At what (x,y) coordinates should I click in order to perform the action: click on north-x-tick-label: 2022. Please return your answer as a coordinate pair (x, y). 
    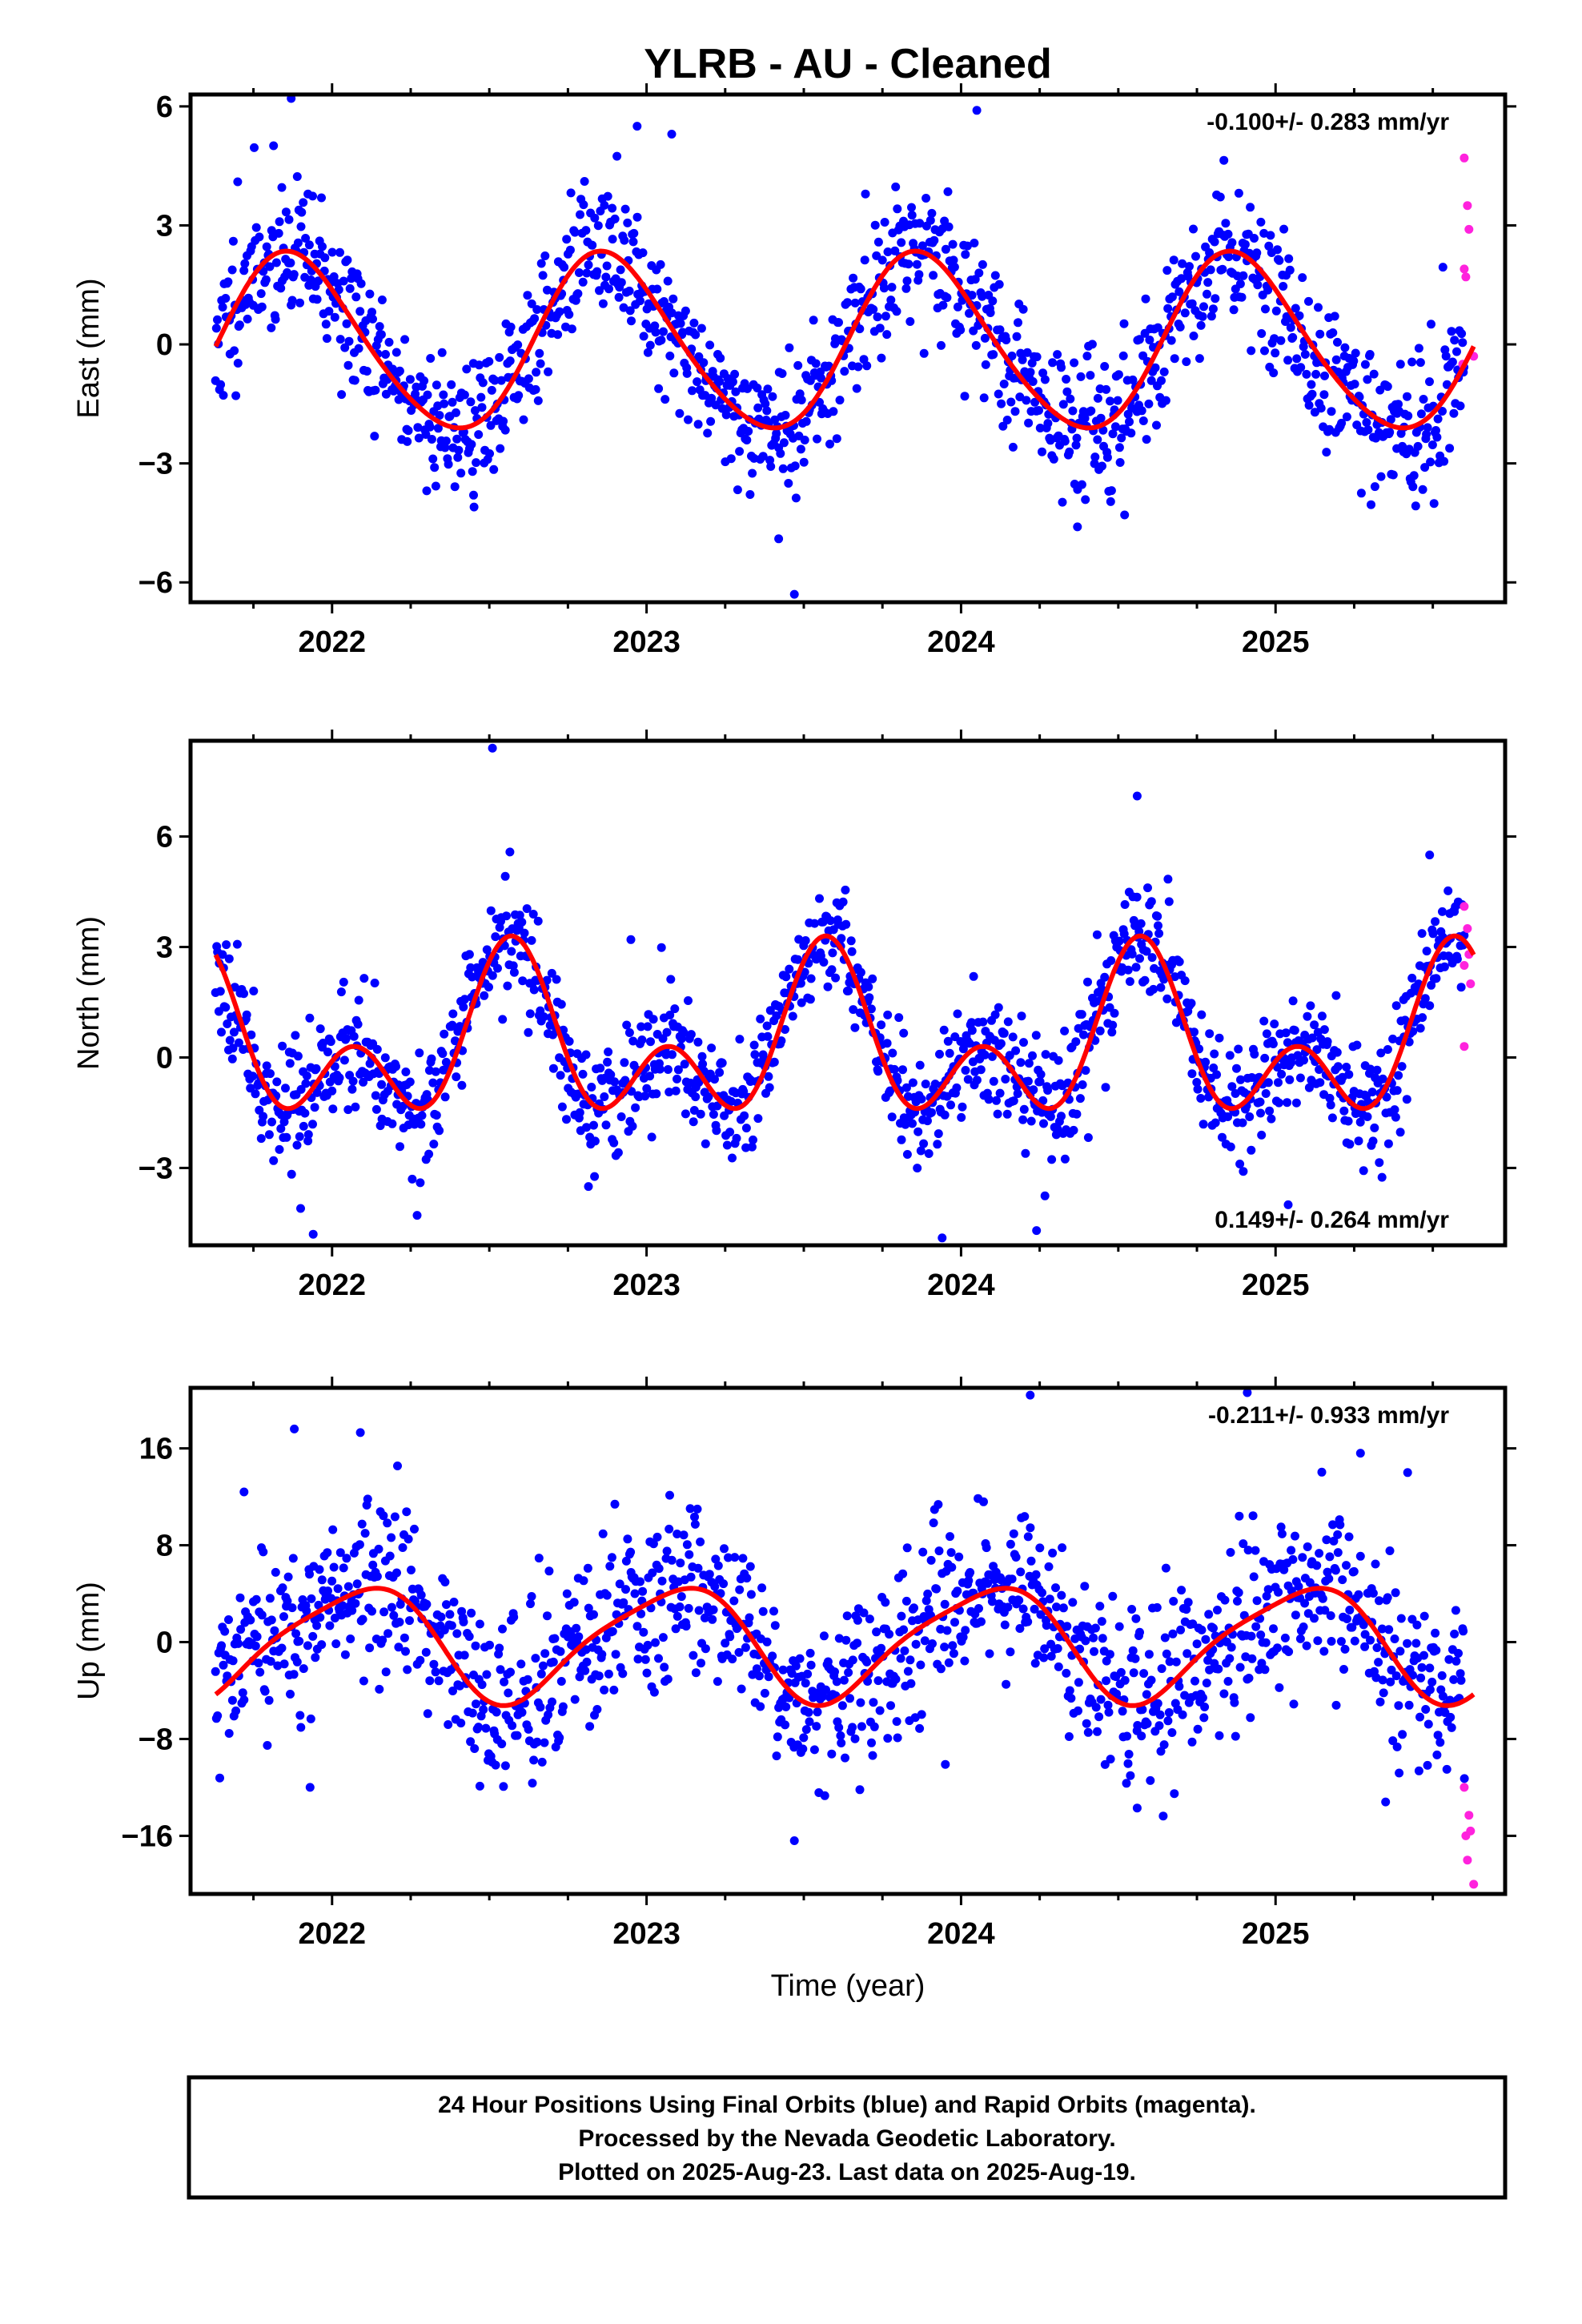
    Looking at the image, I should click on (332, 1285).